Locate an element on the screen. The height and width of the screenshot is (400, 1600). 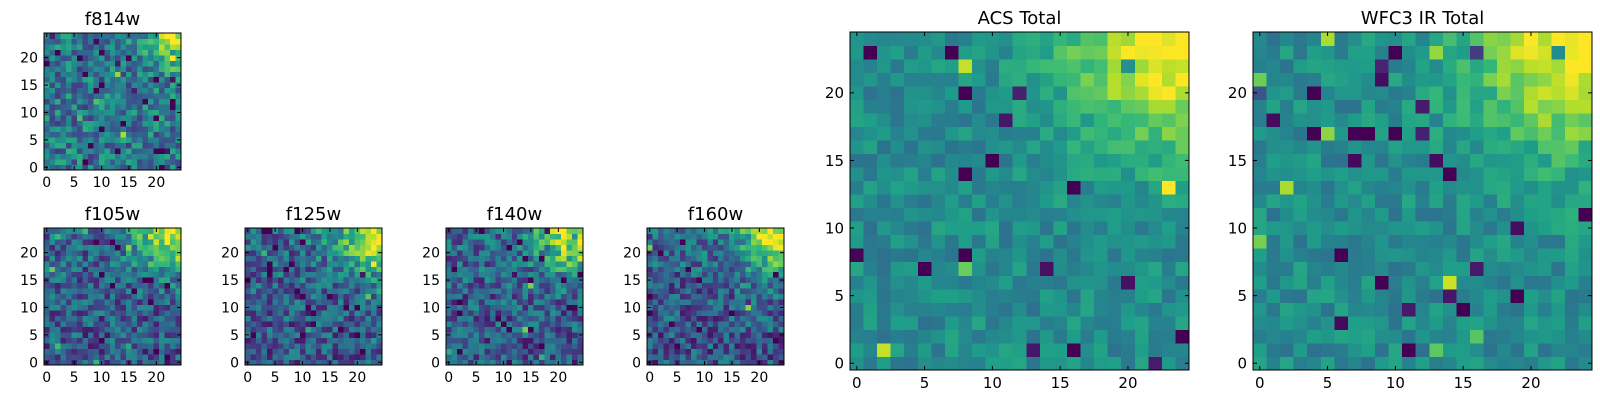
f105w-ytick-label: 0 is located at coordinates (33, 363).